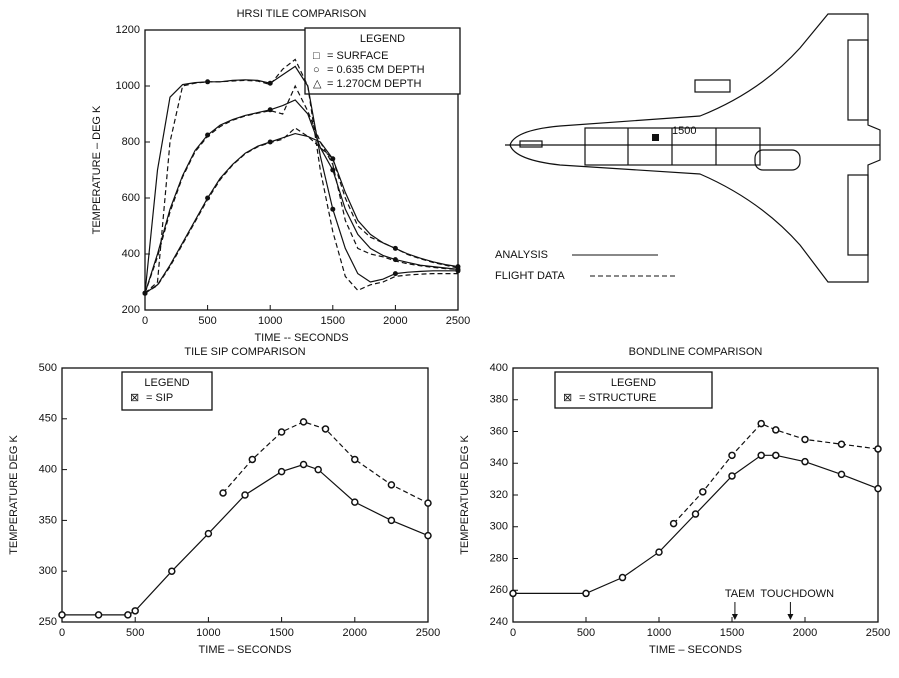 The width and height of the screenshot is (899, 678). Describe the element at coordinates (530, 276) in the screenshot. I see `flight-label: FLIGHT DATA` at that location.